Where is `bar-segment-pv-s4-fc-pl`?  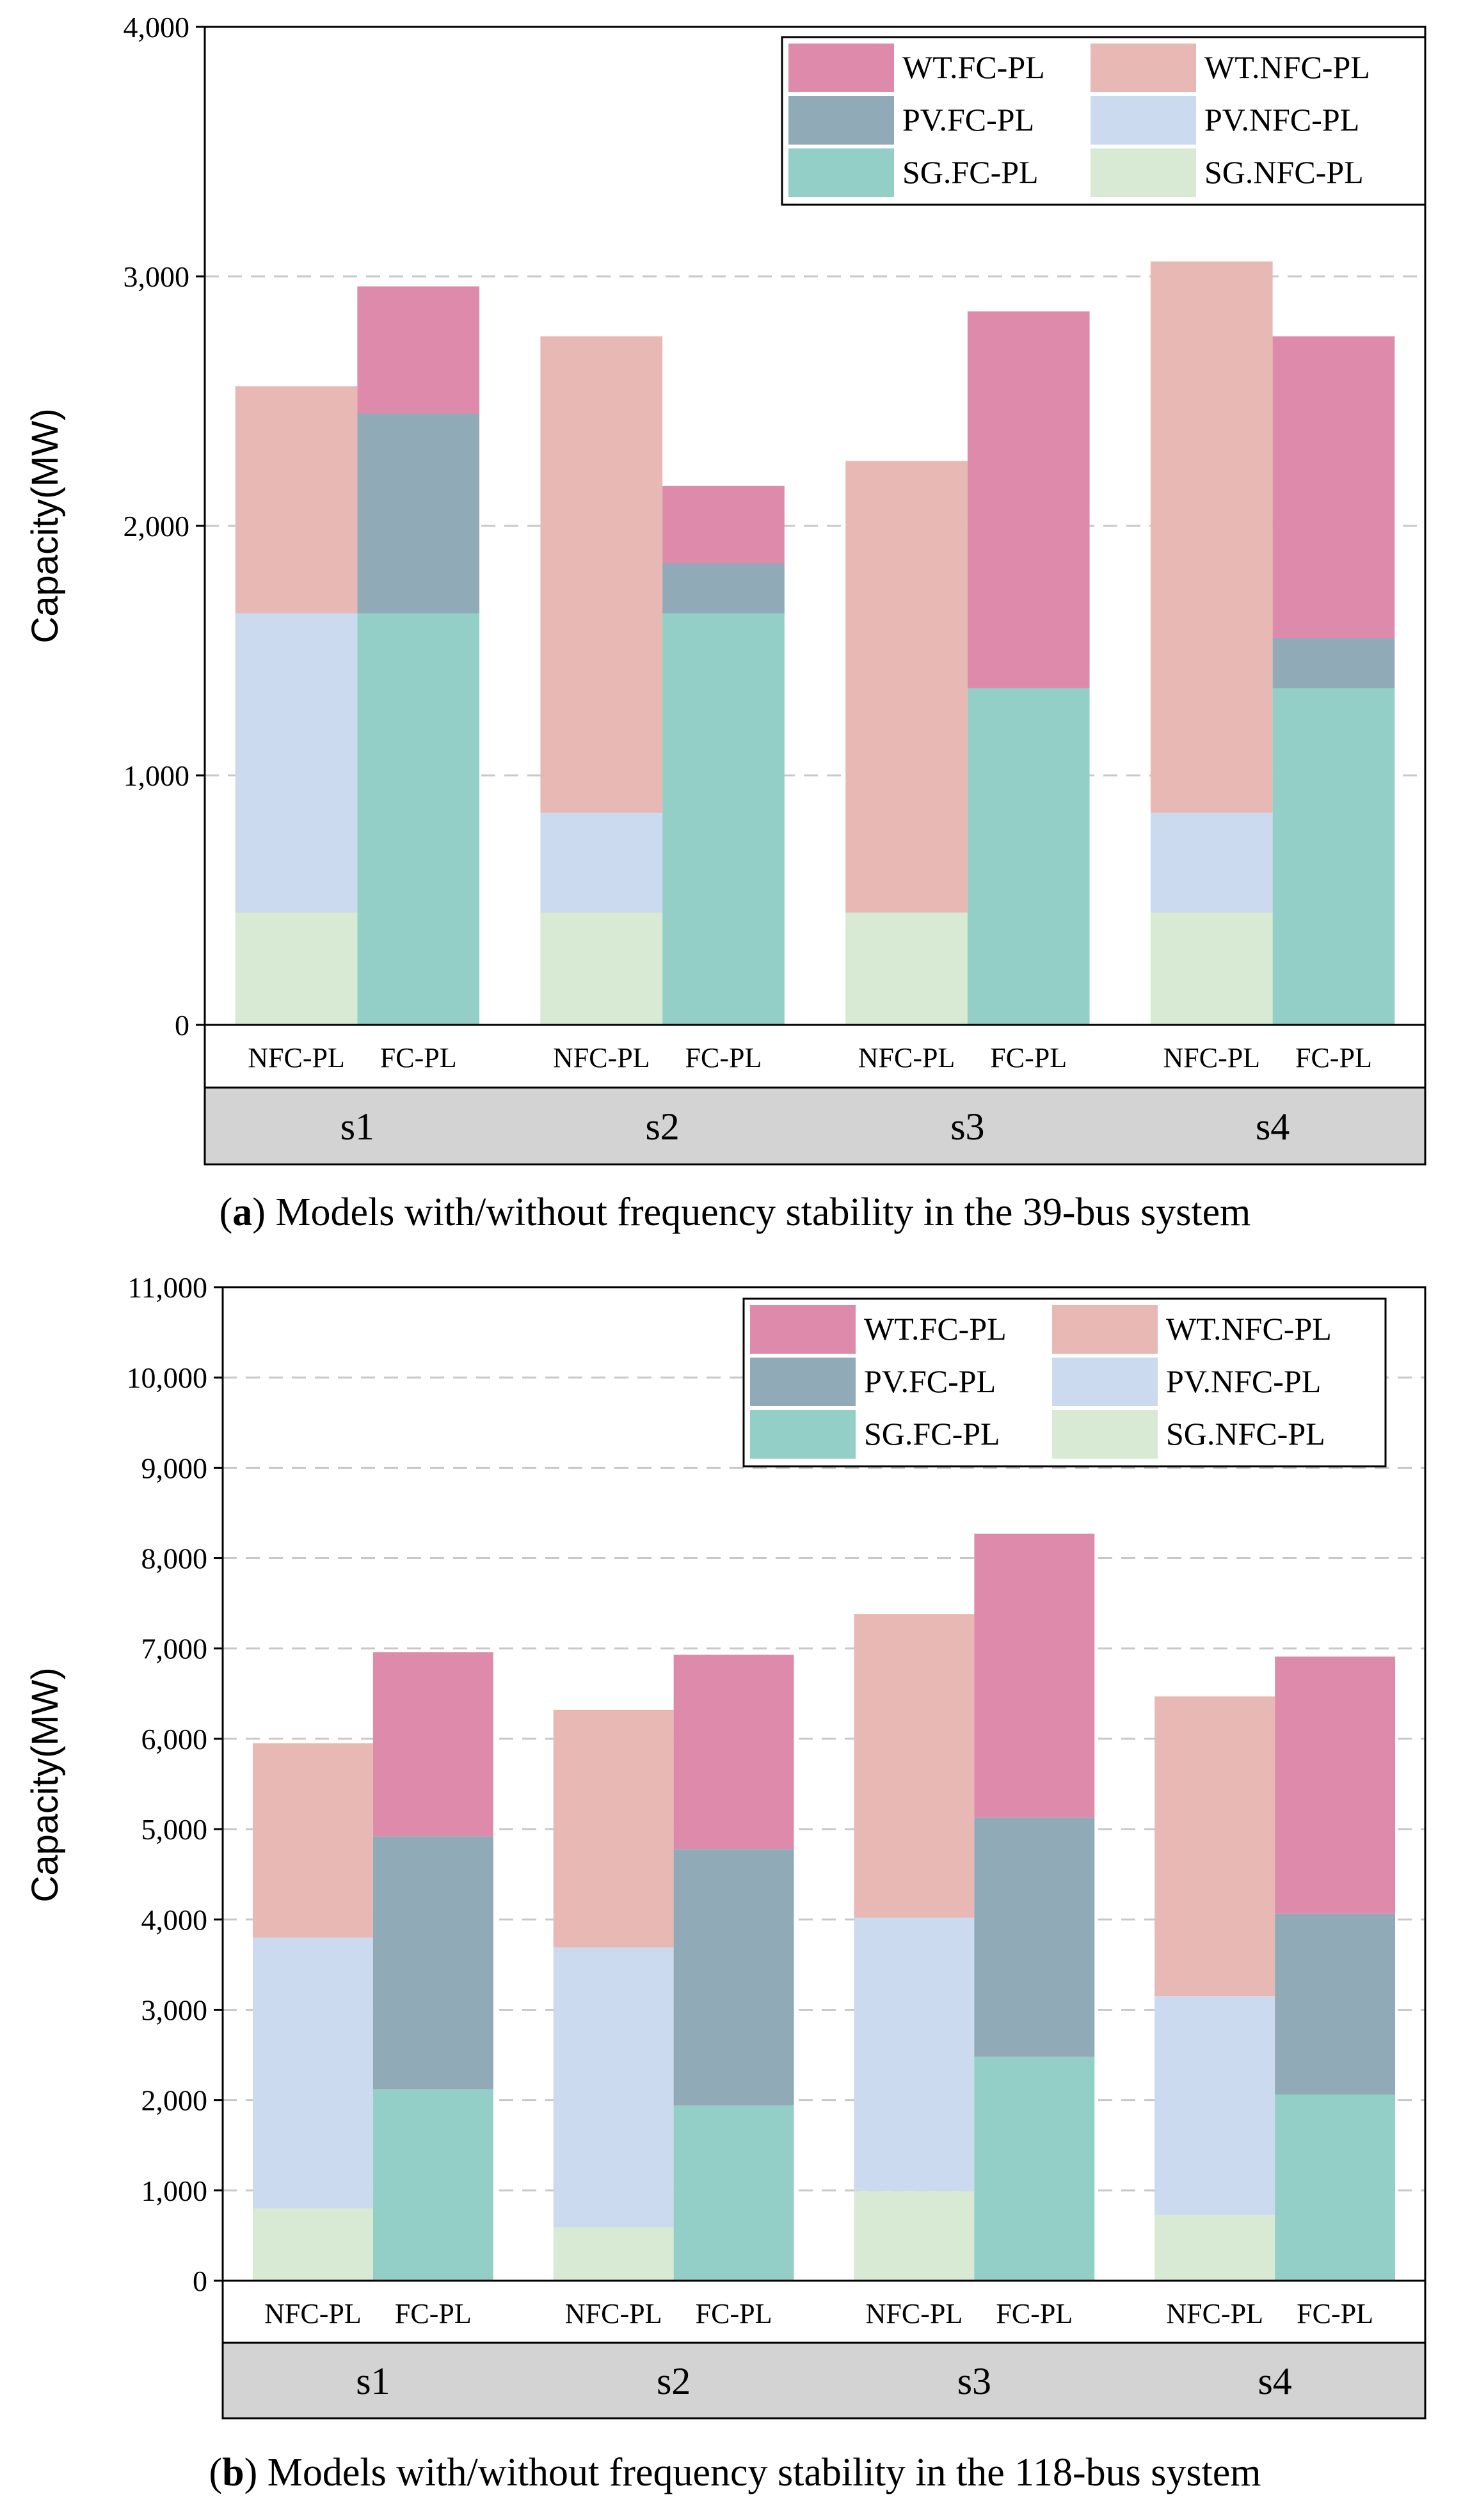 bar-segment-pv-s4-fc-pl is located at coordinates (1333, 663).